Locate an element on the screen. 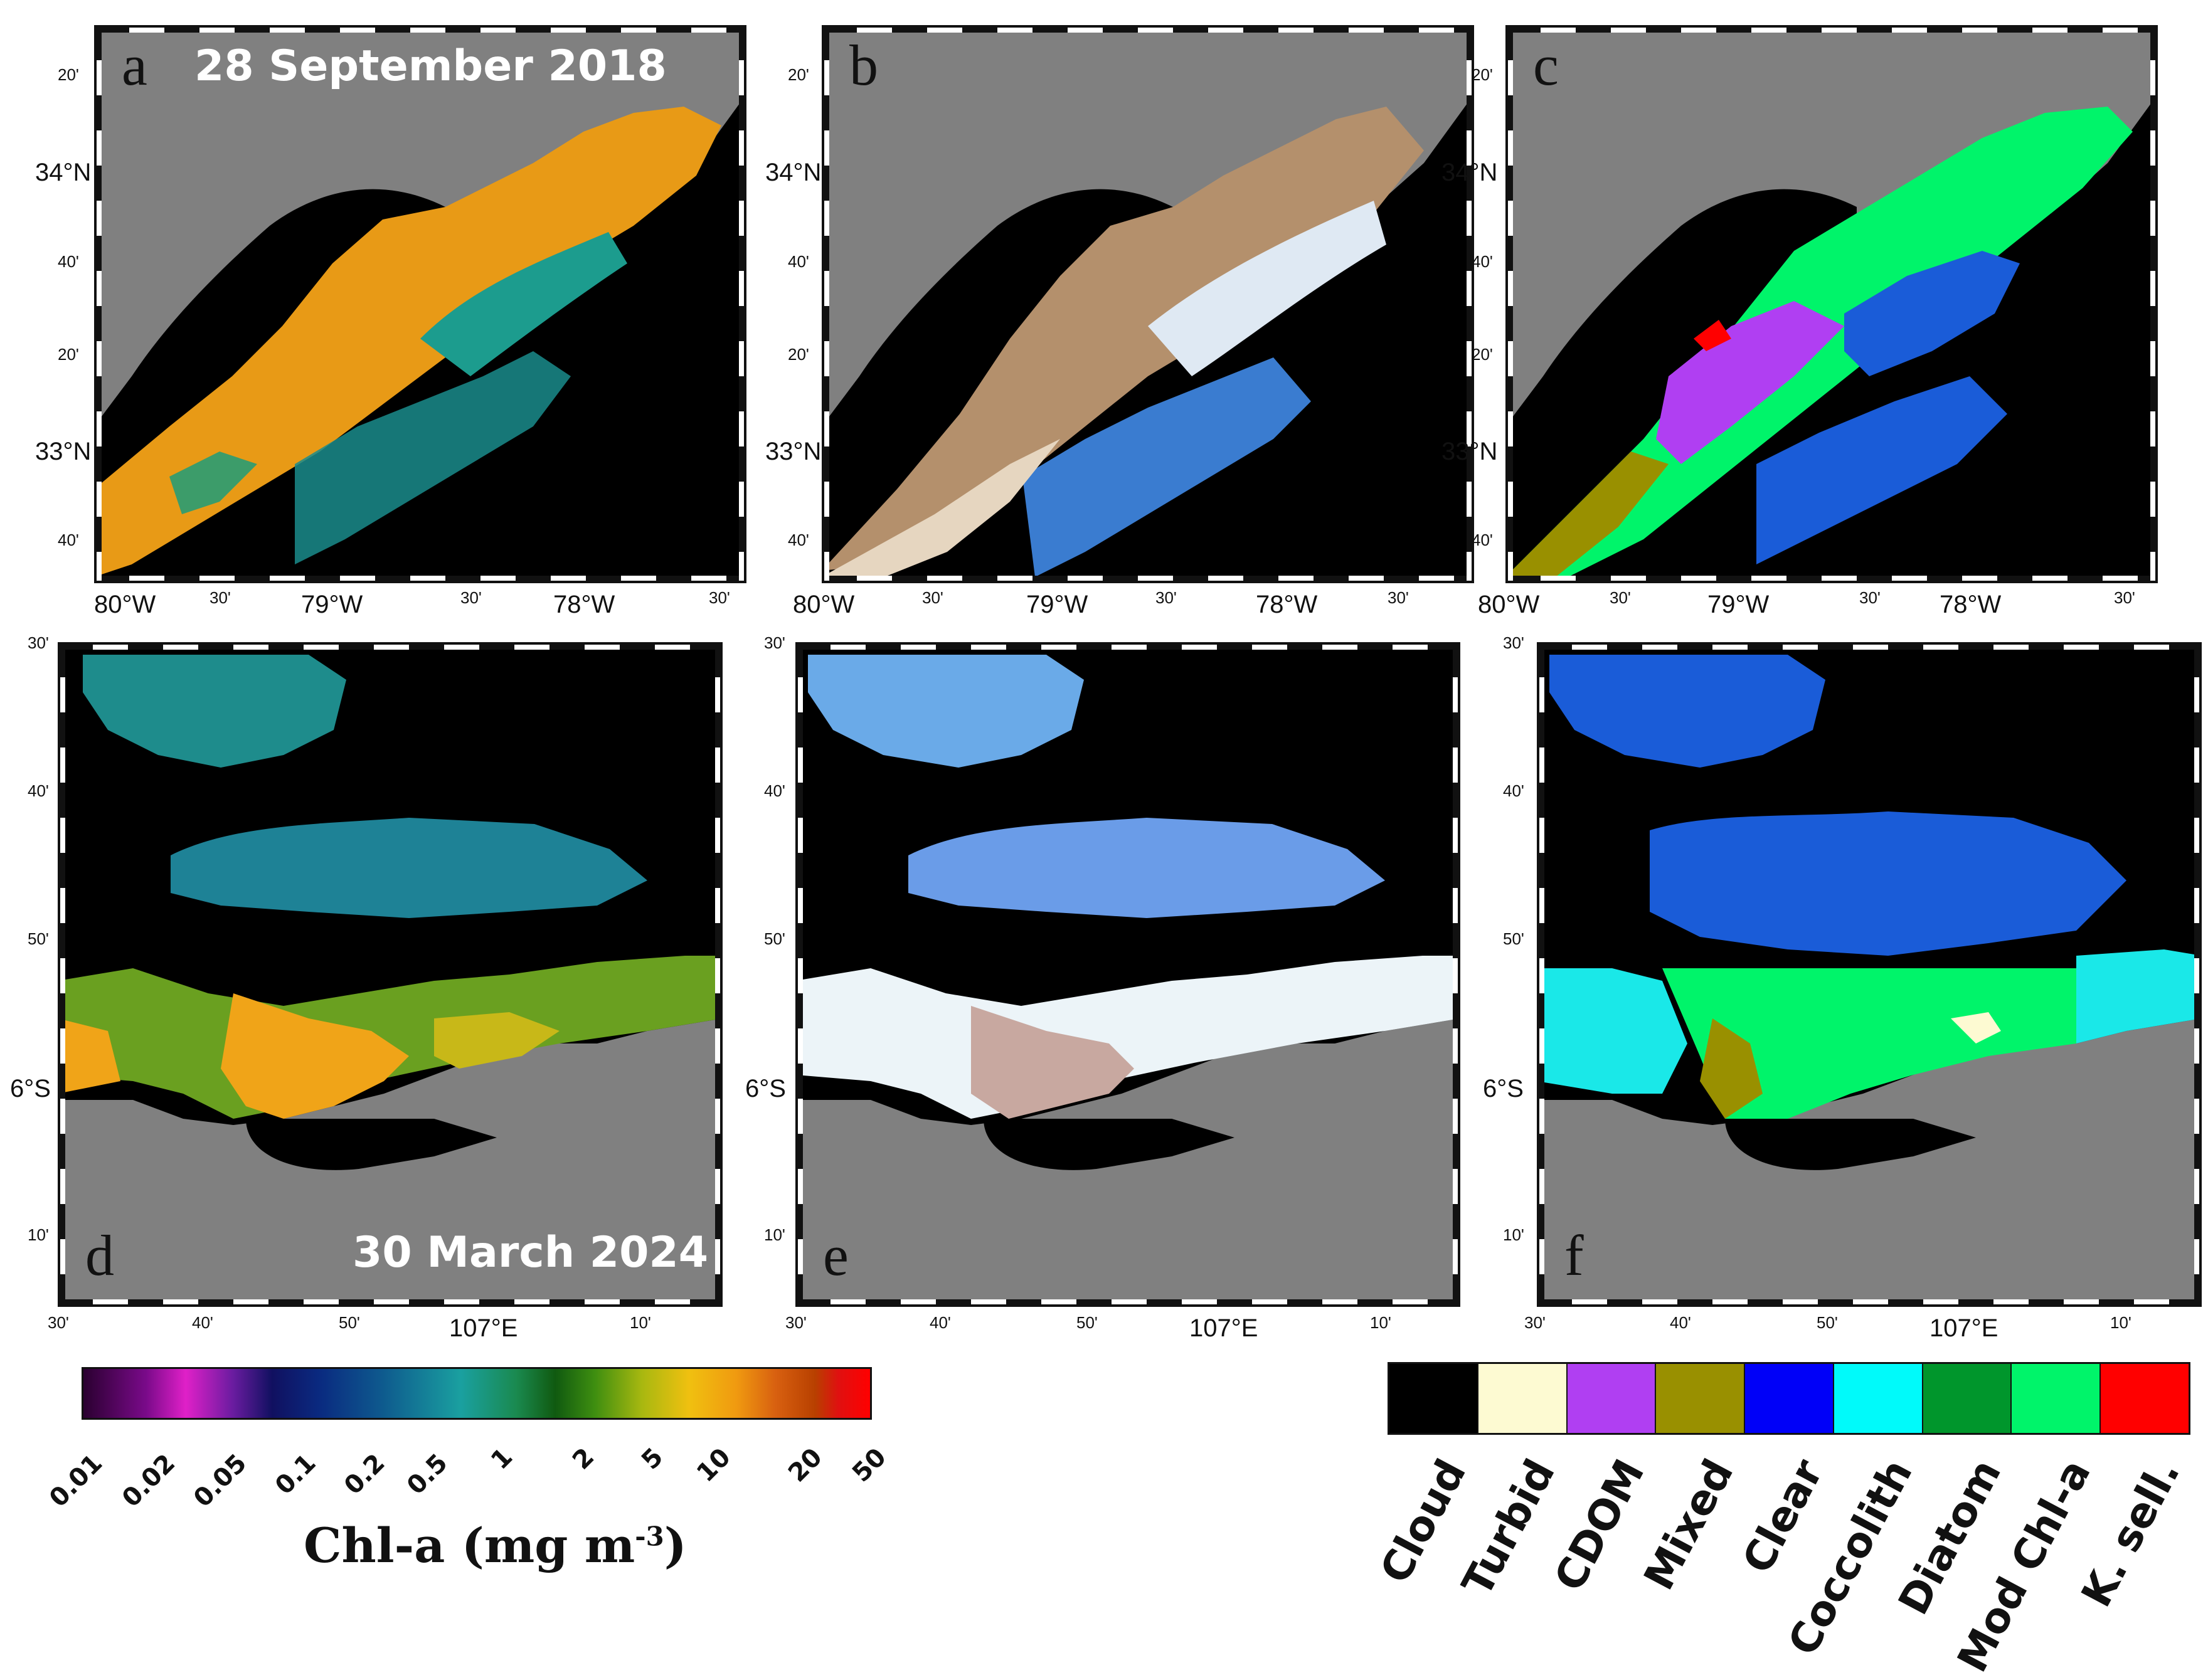 The height and width of the screenshot is (1680, 2208). class-swatch-mod-chl-a is located at coordinates (2056, 1399).